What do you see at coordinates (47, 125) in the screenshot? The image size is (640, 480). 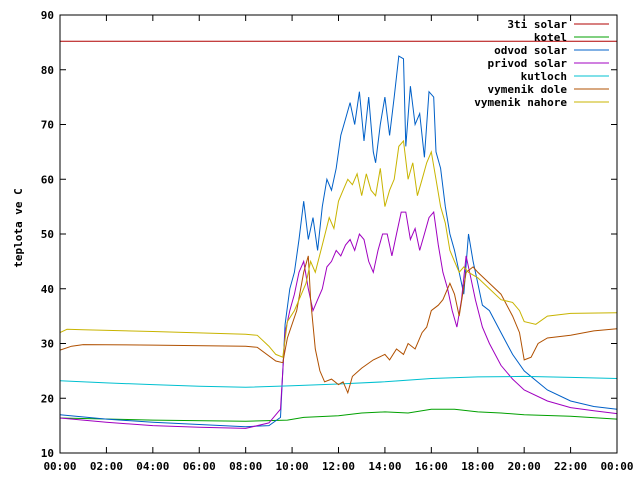 I see `y-tick-label-6: 70` at bounding box center [47, 125].